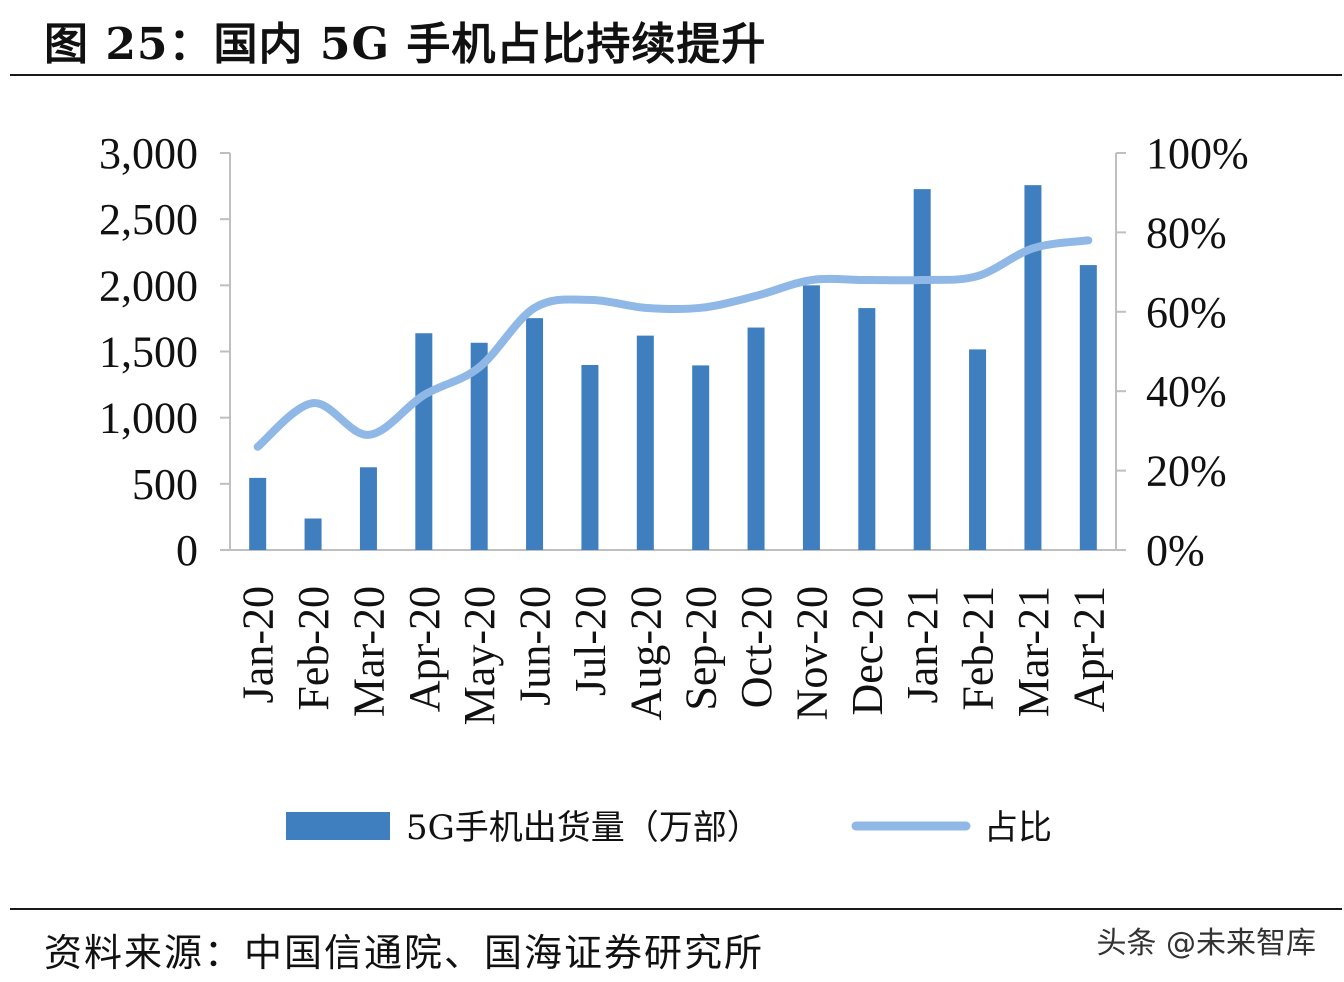 Image resolution: width=1344 pixels, height=982 pixels. I want to click on right-tick-label: 20%, so click(1186, 471).